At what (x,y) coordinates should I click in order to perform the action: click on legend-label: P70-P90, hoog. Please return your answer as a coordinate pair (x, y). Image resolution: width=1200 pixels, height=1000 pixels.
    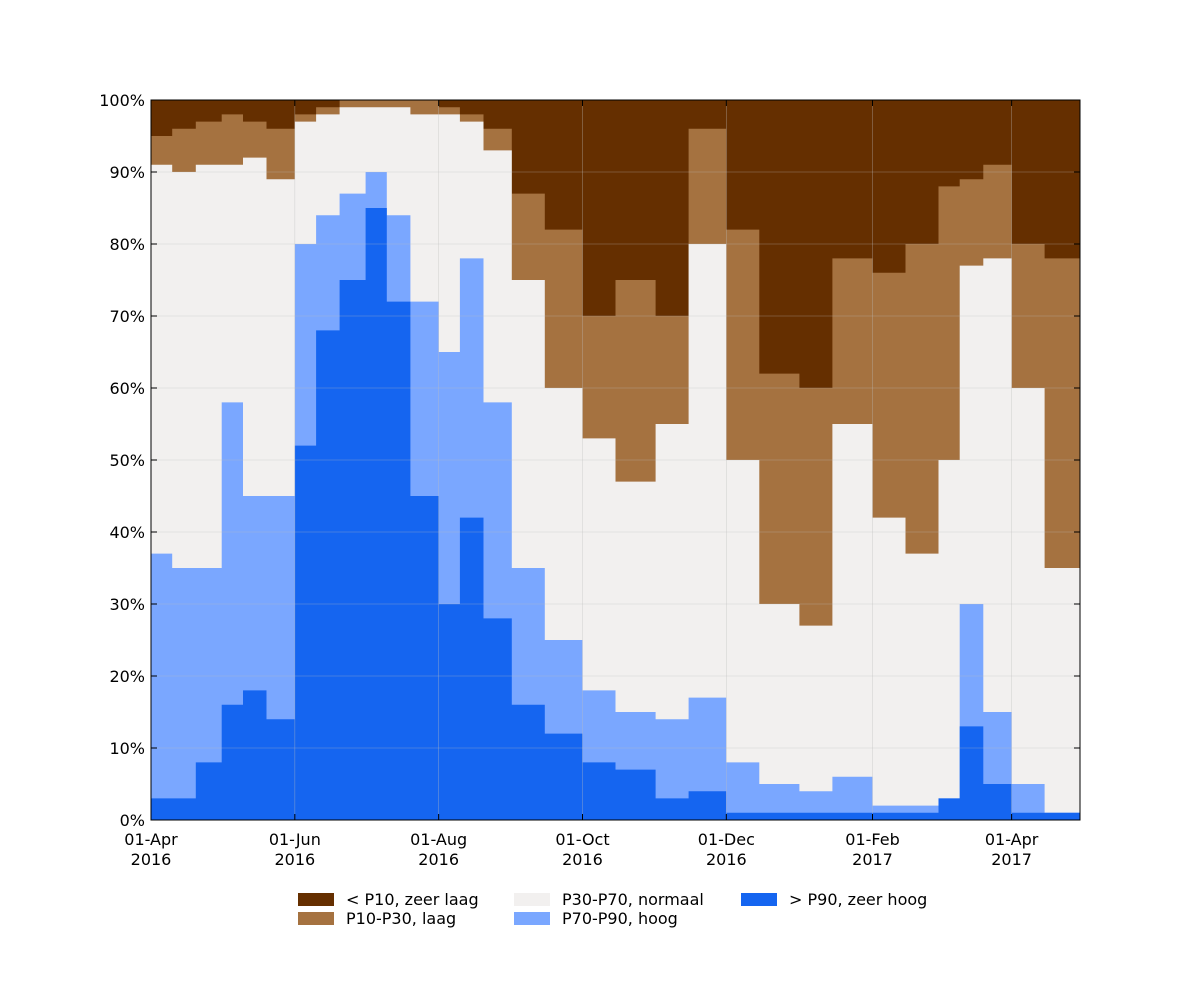
    Looking at the image, I should click on (620, 918).